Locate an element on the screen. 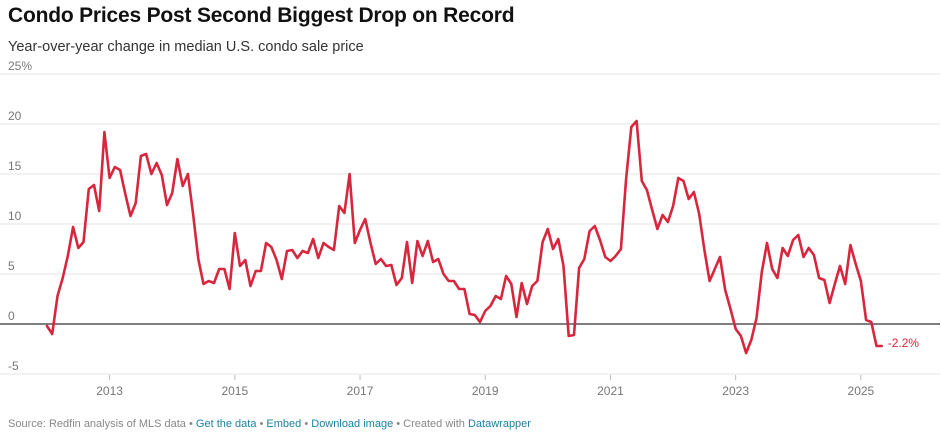 The height and width of the screenshot is (438, 941). embed-link: Embed is located at coordinates (284, 424).